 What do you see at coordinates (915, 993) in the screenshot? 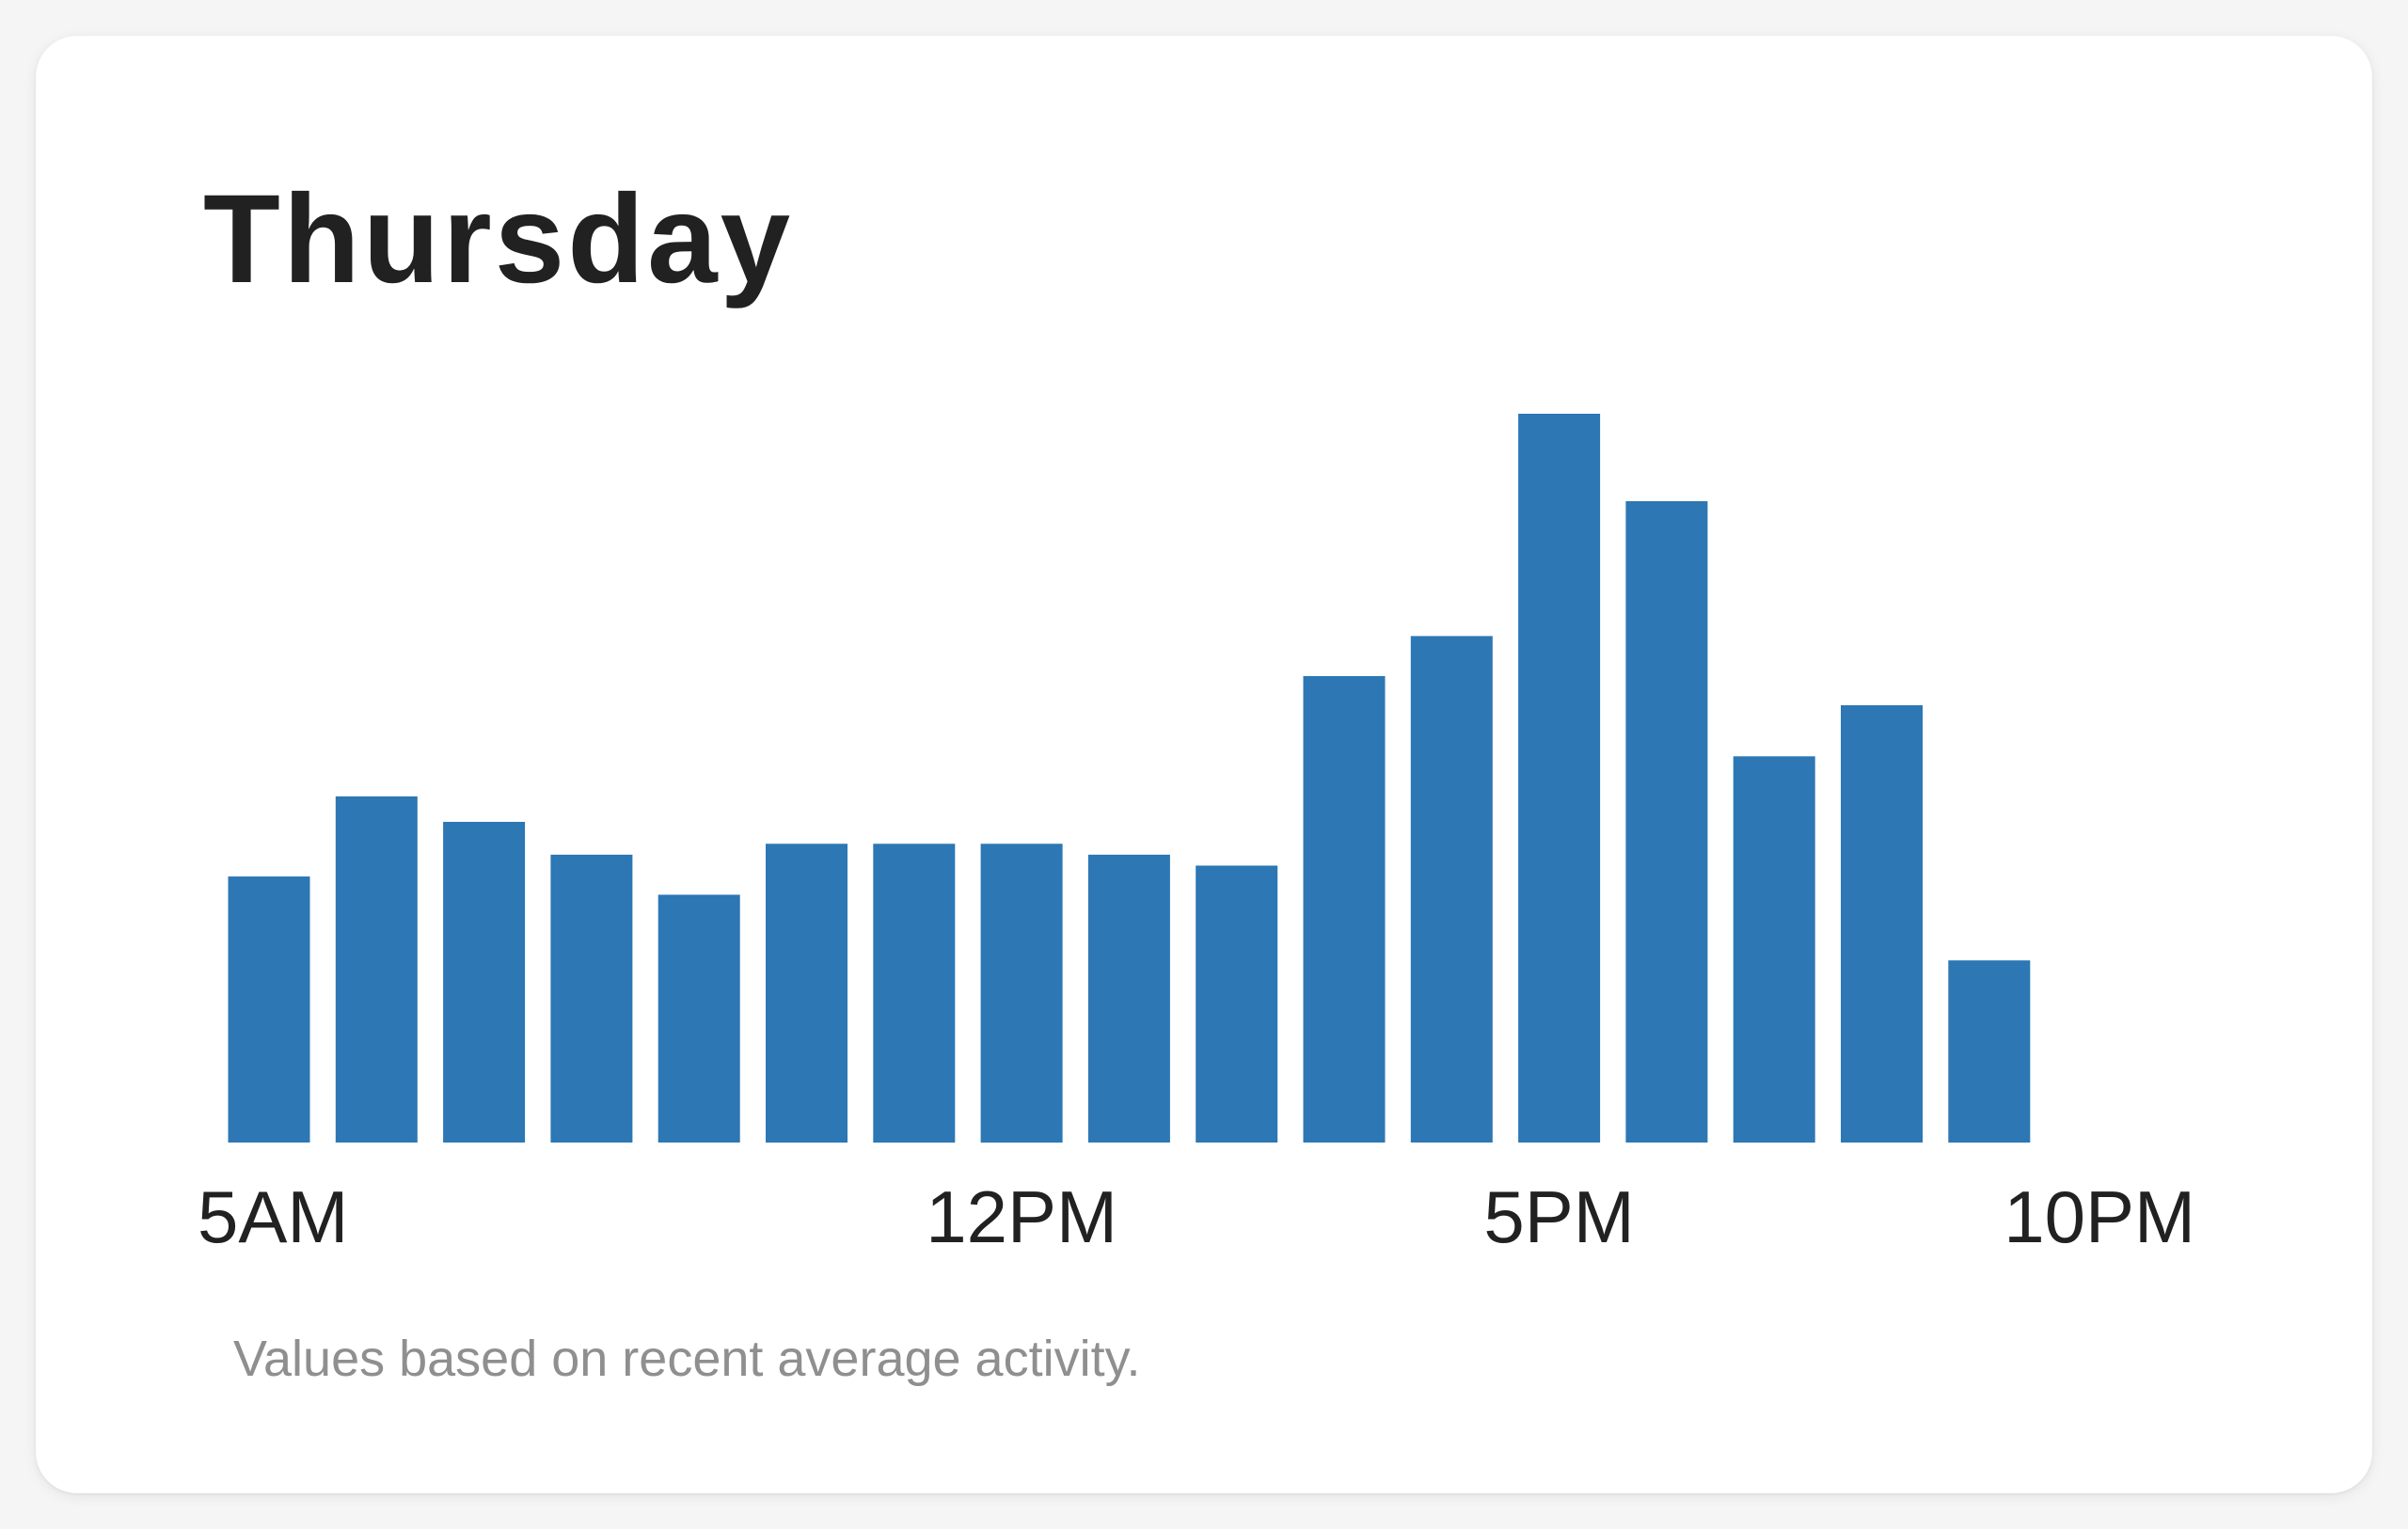
I see `bar-11am` at bounding box center [915, 993].